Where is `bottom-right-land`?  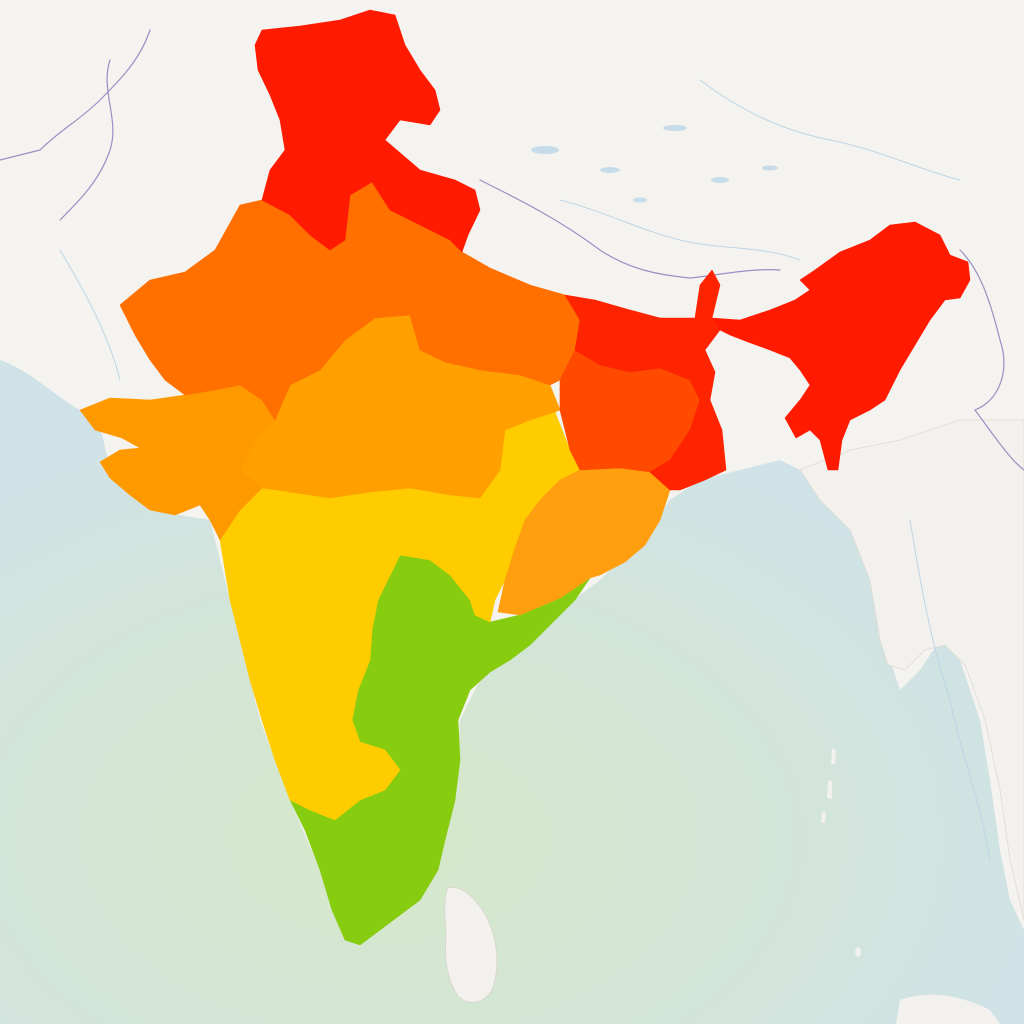 bottom-right-land is located at coordinates (948, 1009).